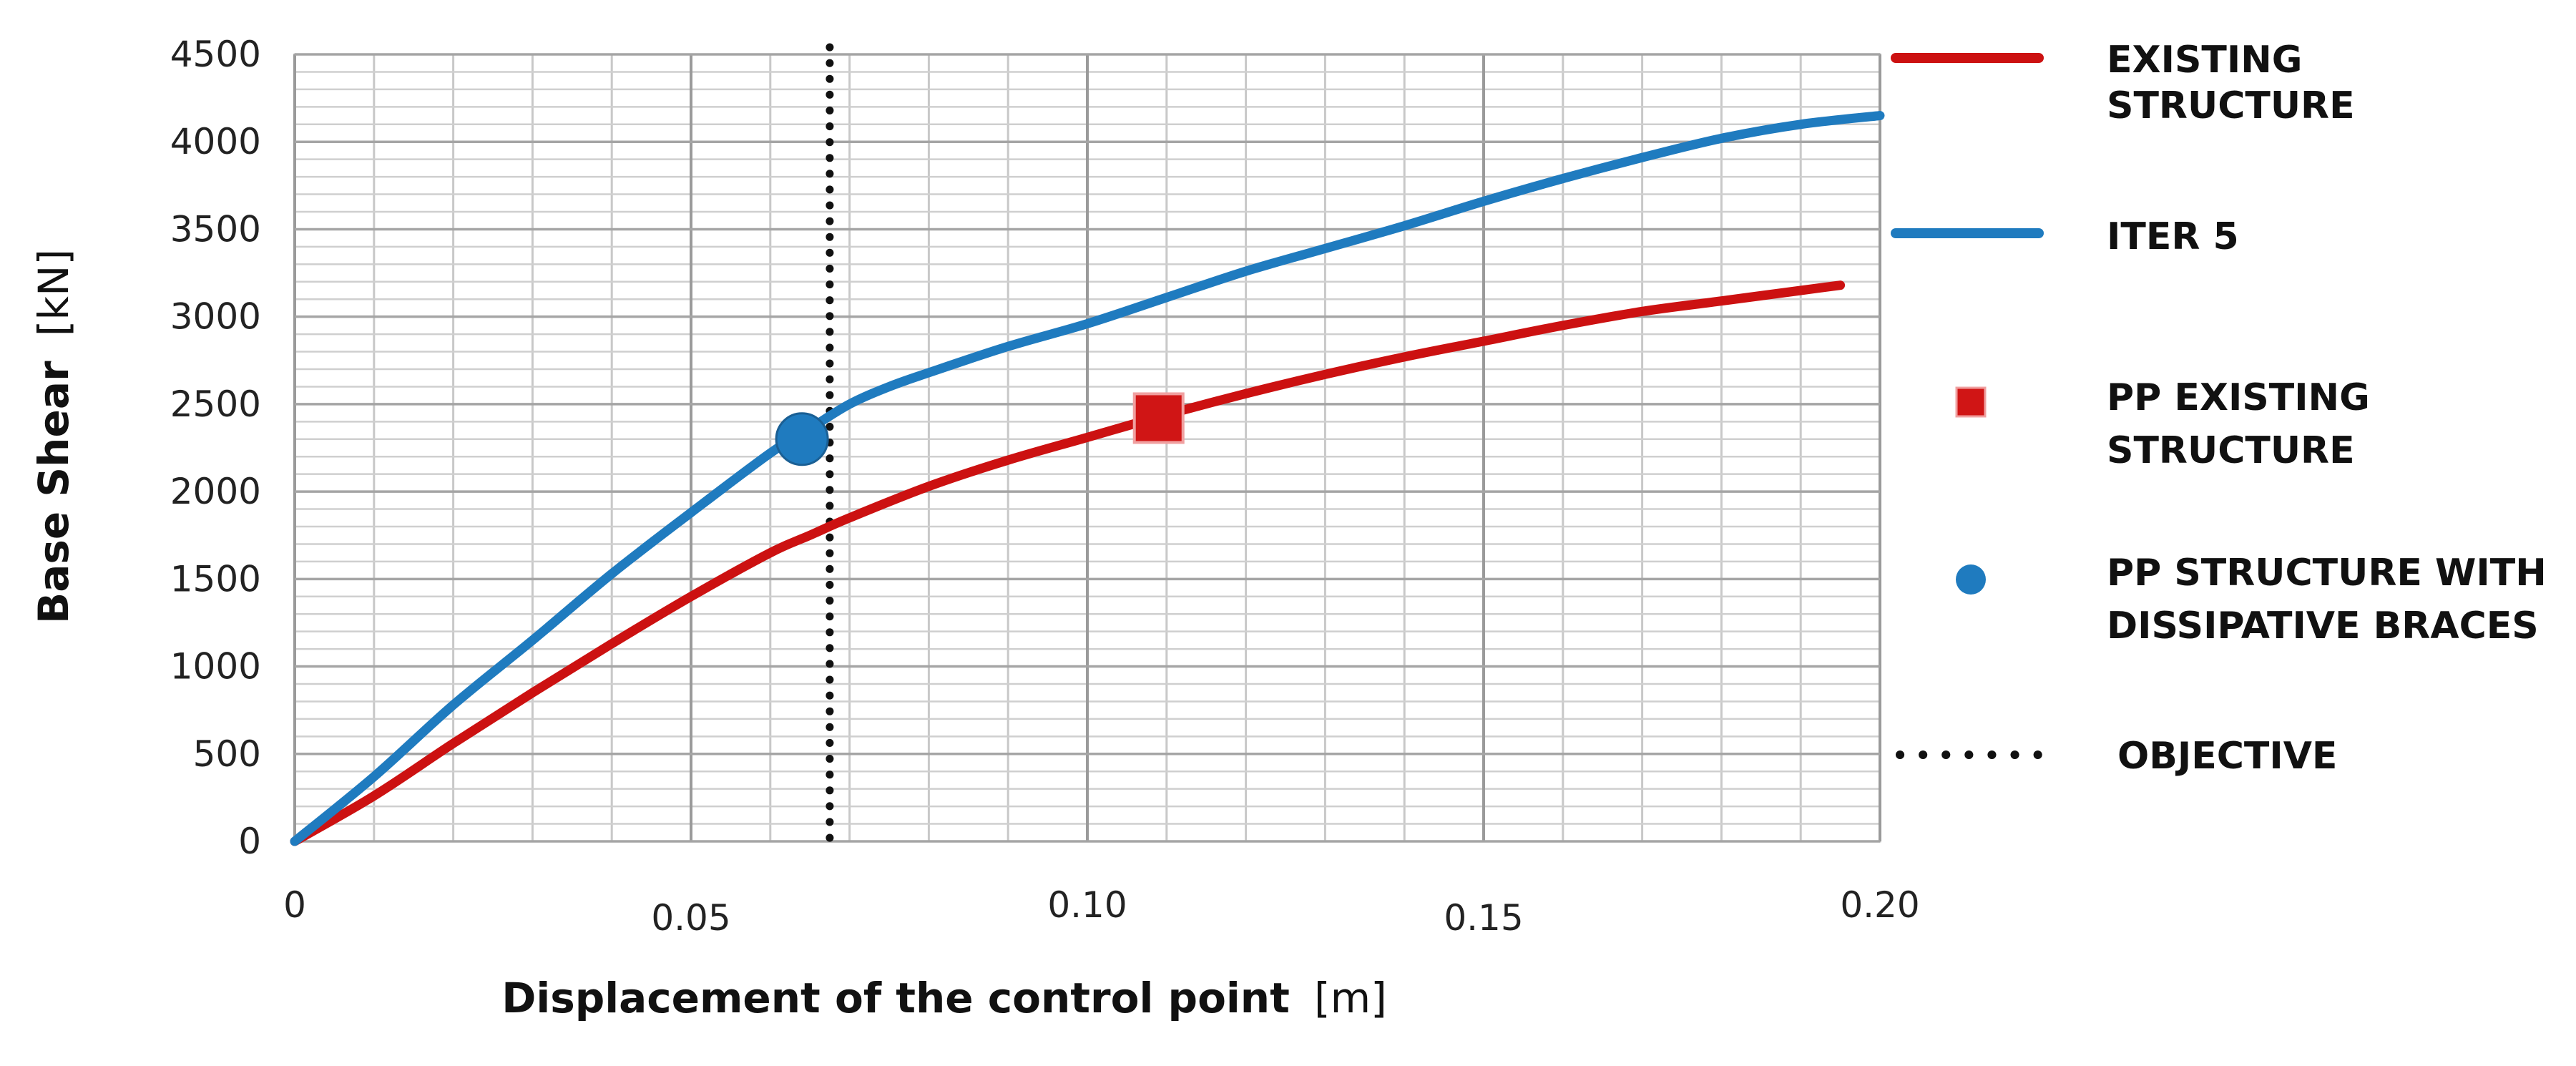 This screenshot has width=2576, height=1066. Describe the element at coordinates (1879, 905) in the screenshot. I see `x-tick-label: 0.20` at that location.